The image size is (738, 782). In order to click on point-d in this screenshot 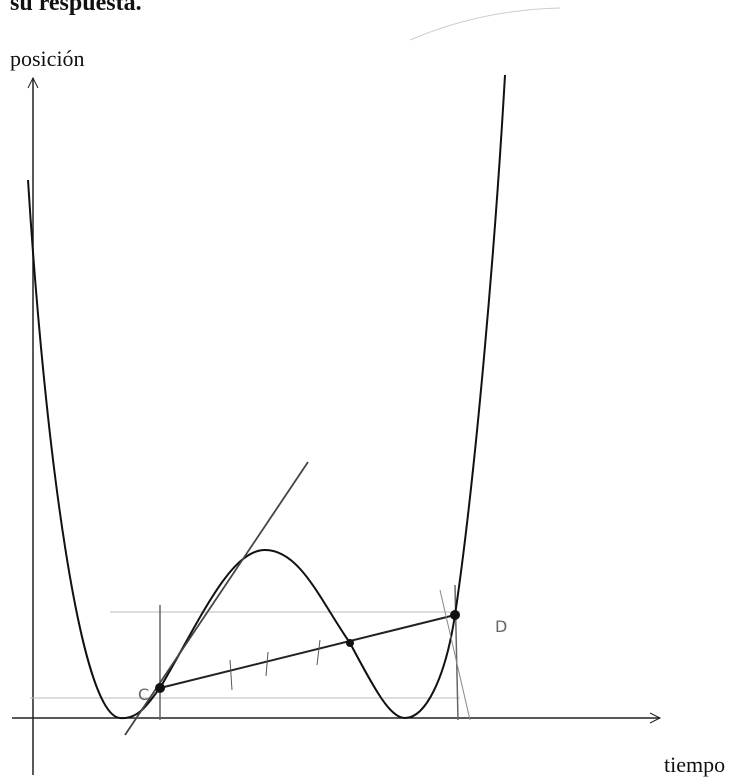, I will do `click(455, 615)`.